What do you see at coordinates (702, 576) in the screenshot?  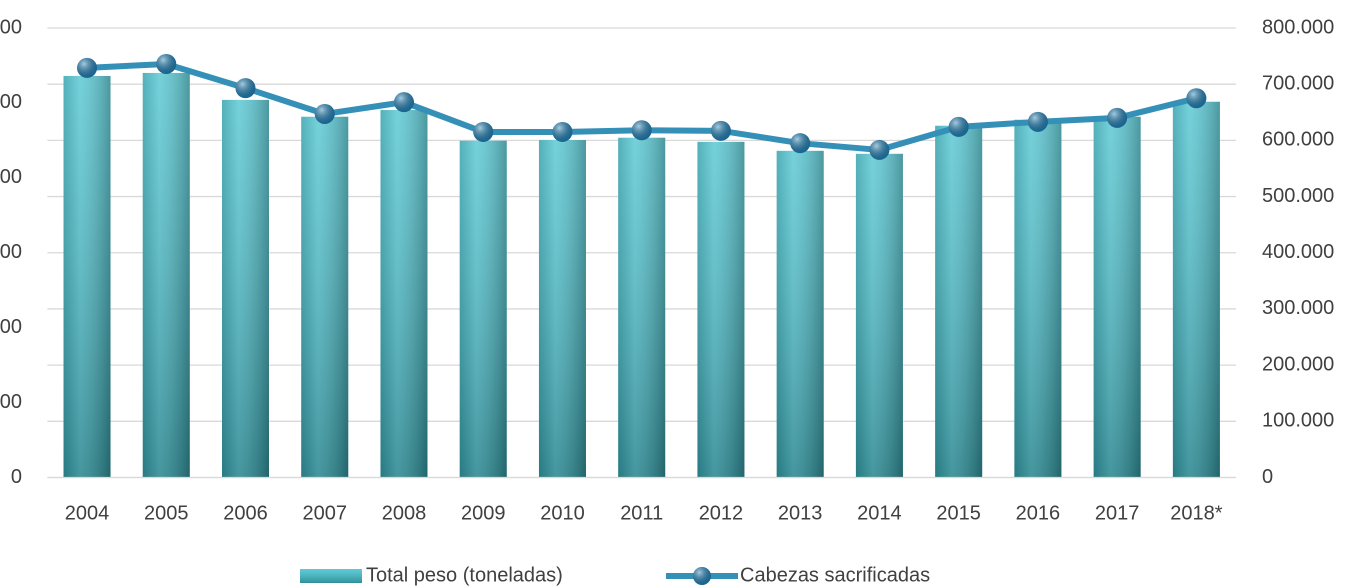 I see `legend-swatch-shine` at bounding box center [702, 576].